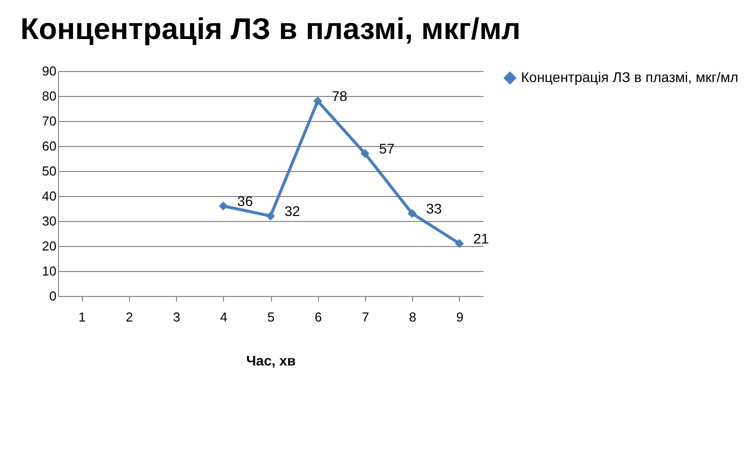 The image size is (753, 451). Describe the element at coordinates (52, 296) in the screenshot. I see `y-tick-label: 0` at that location.